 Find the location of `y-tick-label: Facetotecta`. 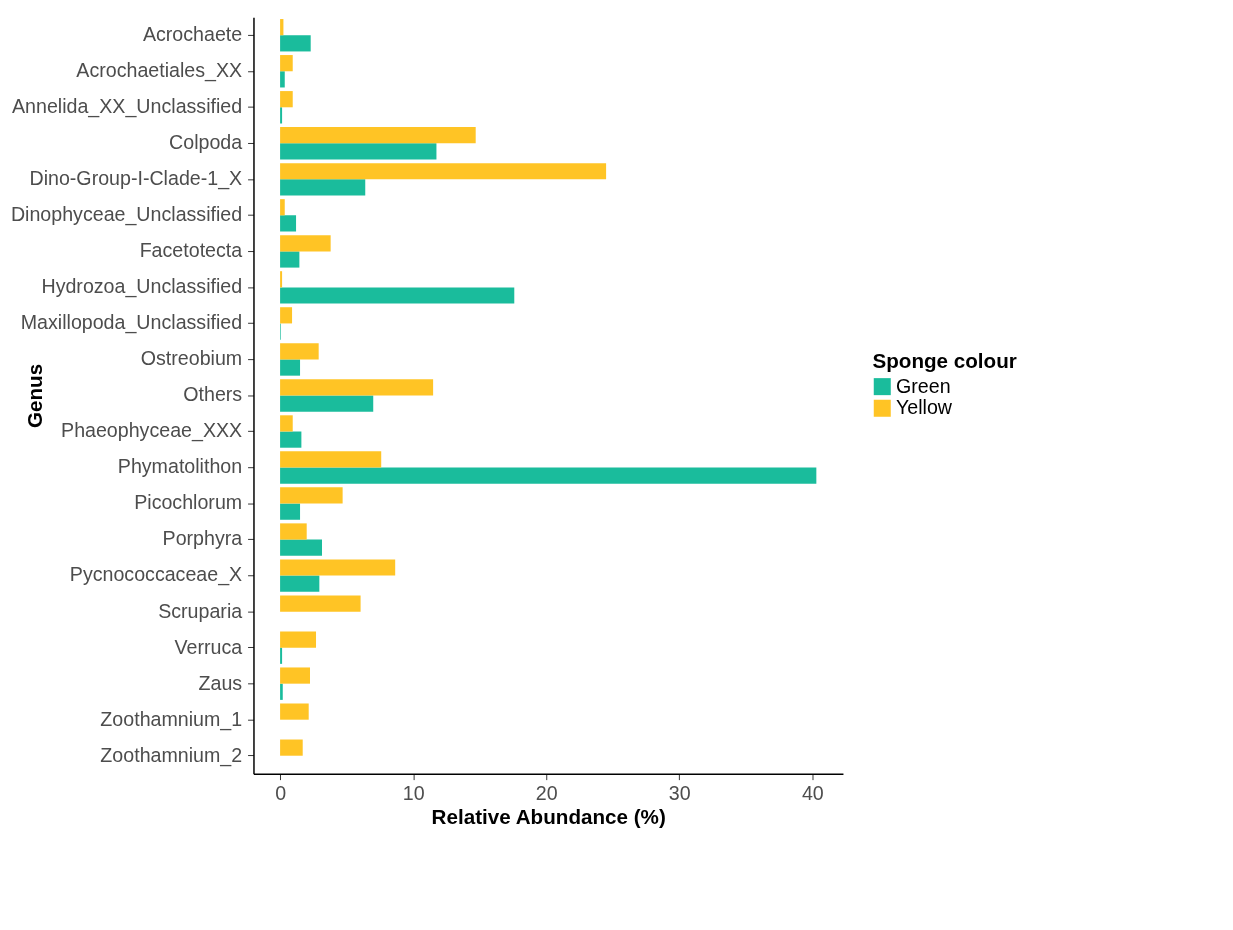

y-tick-label: Facetotecta is located at coordinates (191, 250).